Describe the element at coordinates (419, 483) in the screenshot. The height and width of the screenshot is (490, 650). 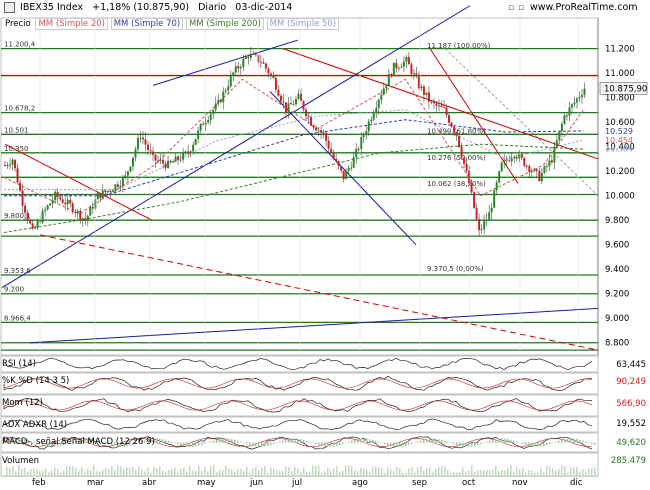
I see `month-label: sep` at that location.